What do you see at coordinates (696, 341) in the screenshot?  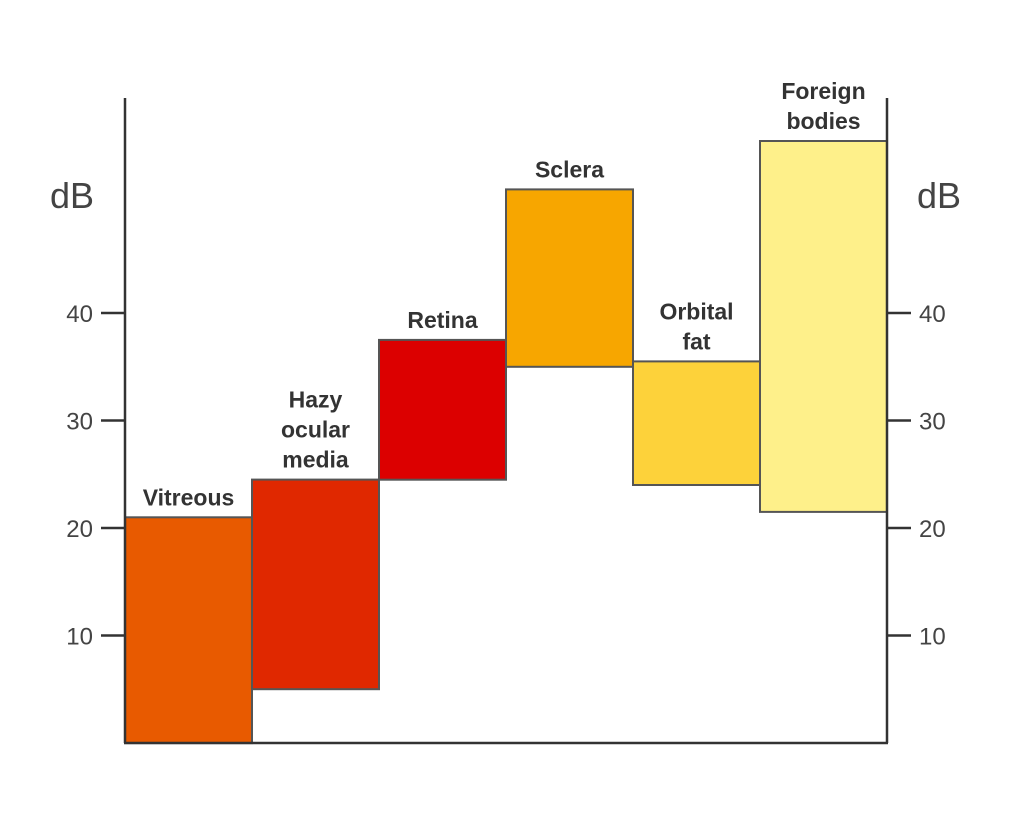 I see `category-label-line: fat` at bounding box center [696, 341].